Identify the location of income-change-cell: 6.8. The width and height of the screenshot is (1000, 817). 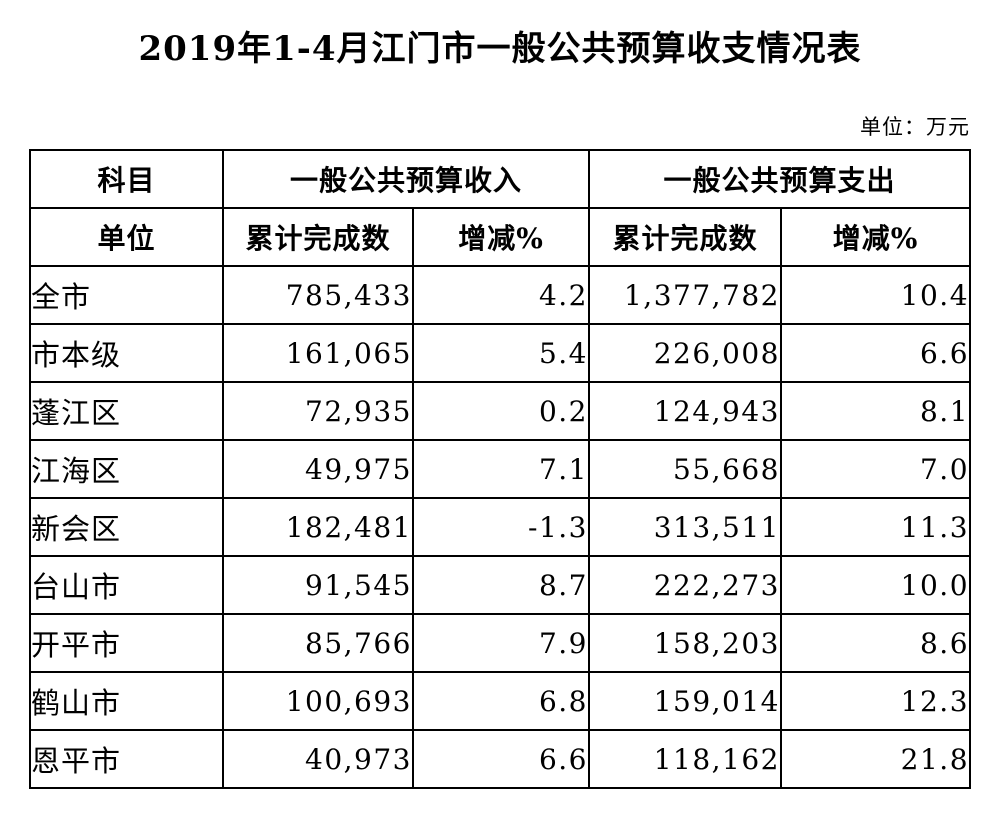
(501, 701).